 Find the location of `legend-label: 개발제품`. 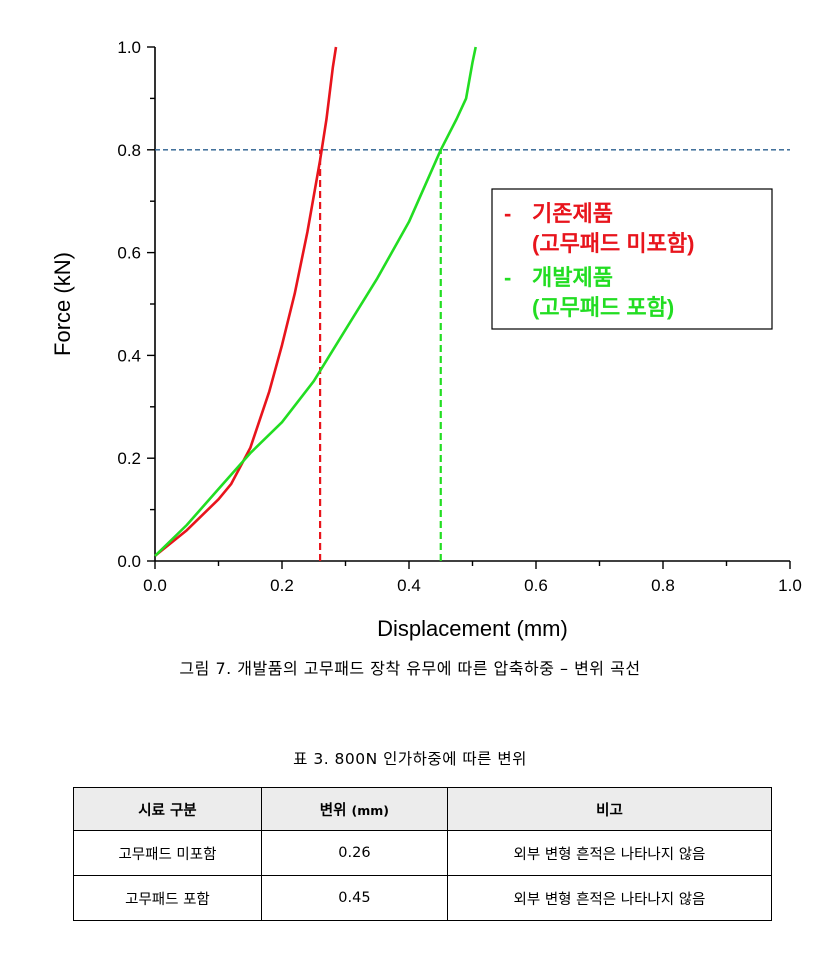

legend-label: 개발제품 is located at coordinates (572, 277).